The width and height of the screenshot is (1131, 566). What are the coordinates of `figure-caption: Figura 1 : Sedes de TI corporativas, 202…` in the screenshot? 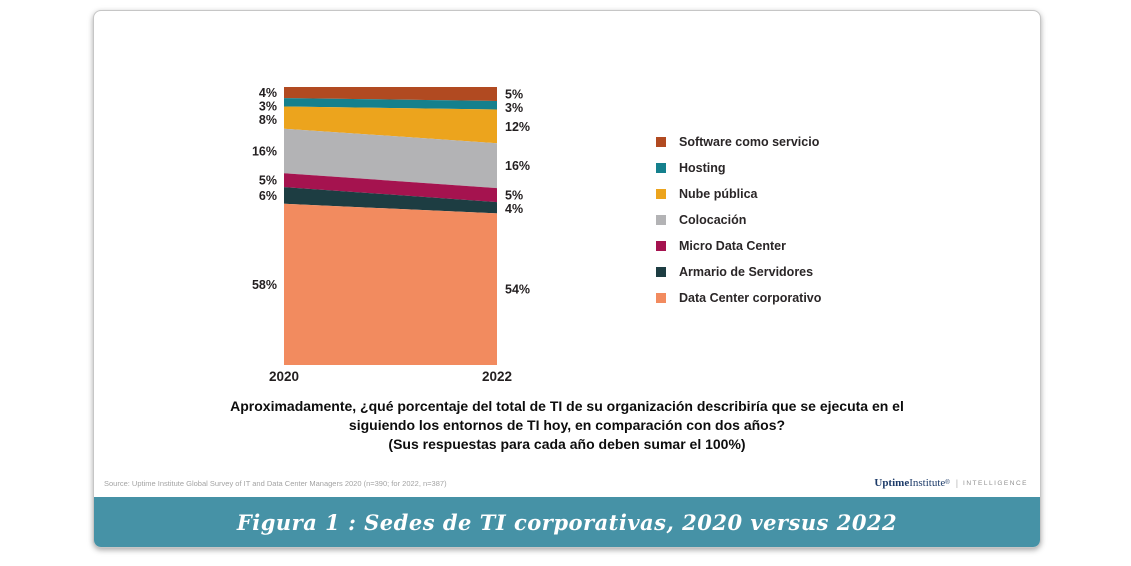 It's located at (567, 522).